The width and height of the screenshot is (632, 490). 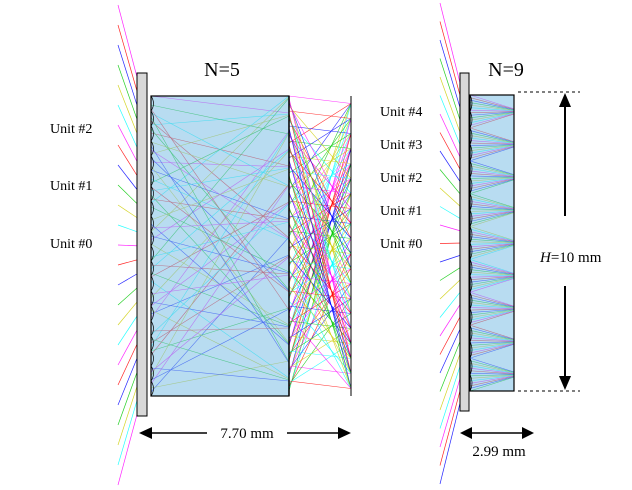 What do you see at coordinates (506, 70) in the screenshot?
I see `panel-title-n9: N=9` at bounding box center [506, 70].